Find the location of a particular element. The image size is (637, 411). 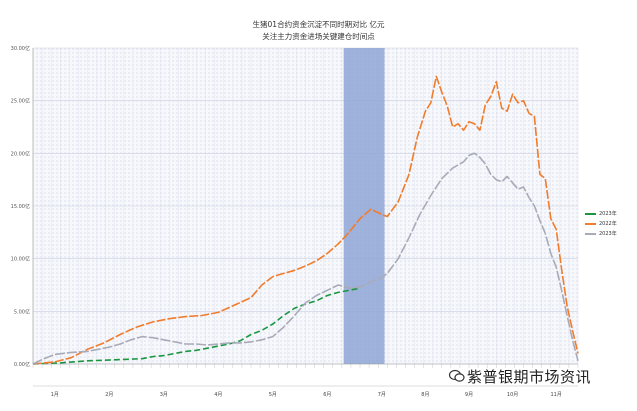

y-tick-label: 0.00亿 is located at coordinates (22, 364).